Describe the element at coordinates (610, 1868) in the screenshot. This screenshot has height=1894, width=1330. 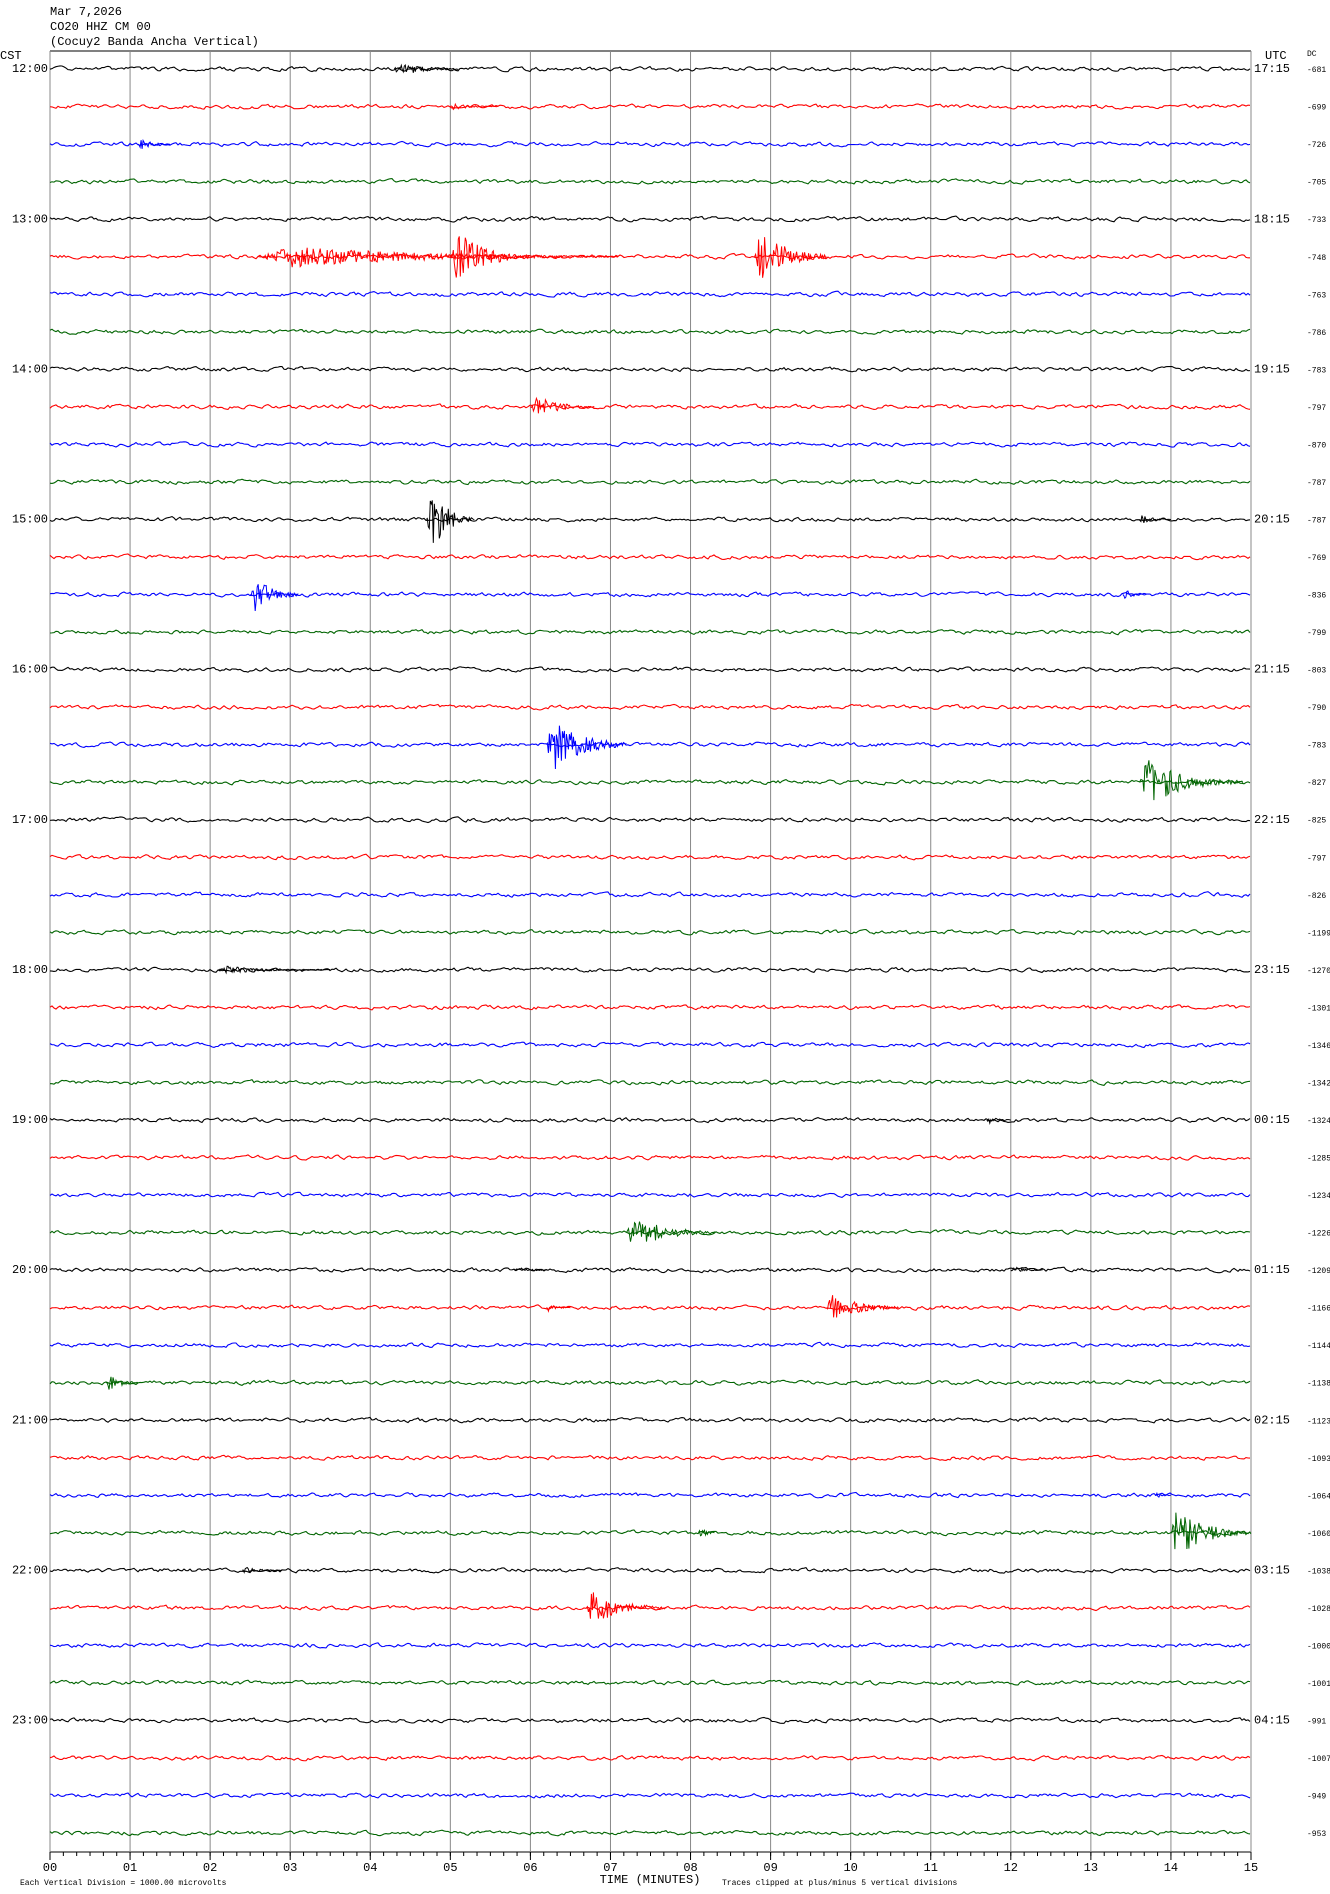
I see `x-tick-label: 07` at that location.